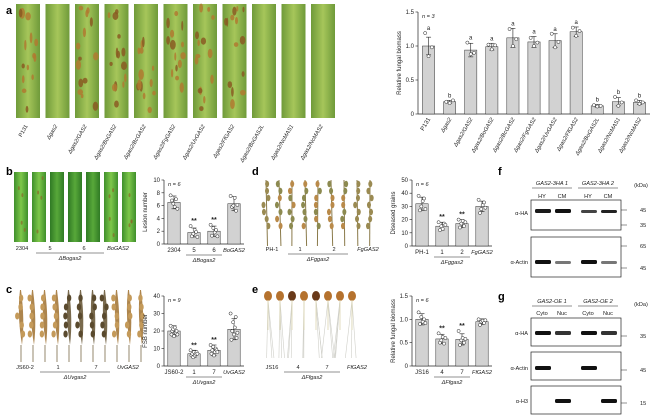 The height and width of the screenshot is (419, 660). What do you see at coordinates (598, 302) in the screenshot?
I see `panel-g-header-2: GAS2-OE 2` at bounding box center [598, 302].